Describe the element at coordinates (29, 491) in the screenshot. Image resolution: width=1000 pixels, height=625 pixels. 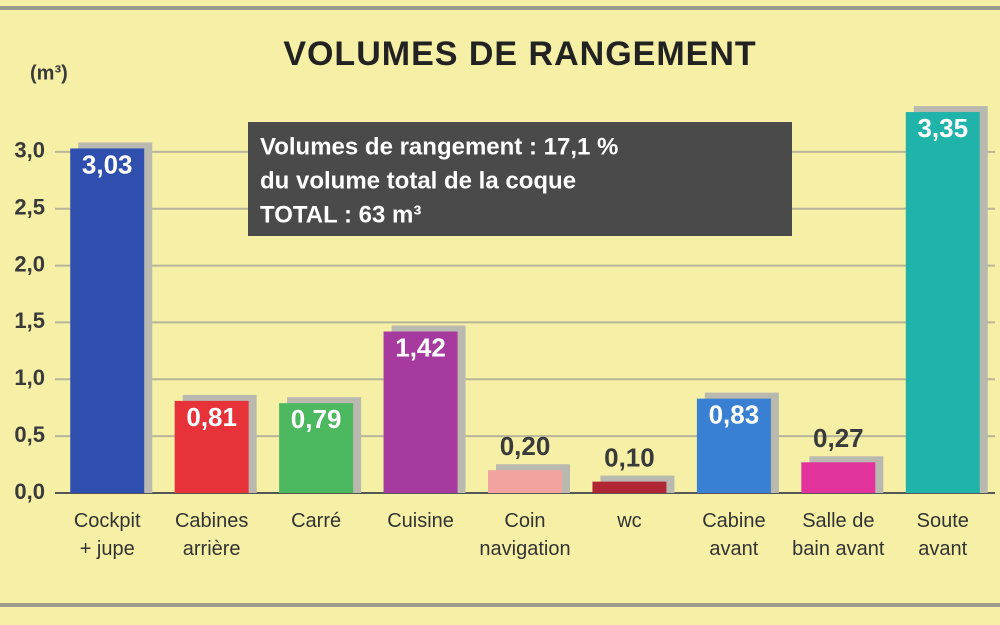
I see `y-tick-label: 0,0` at that location.